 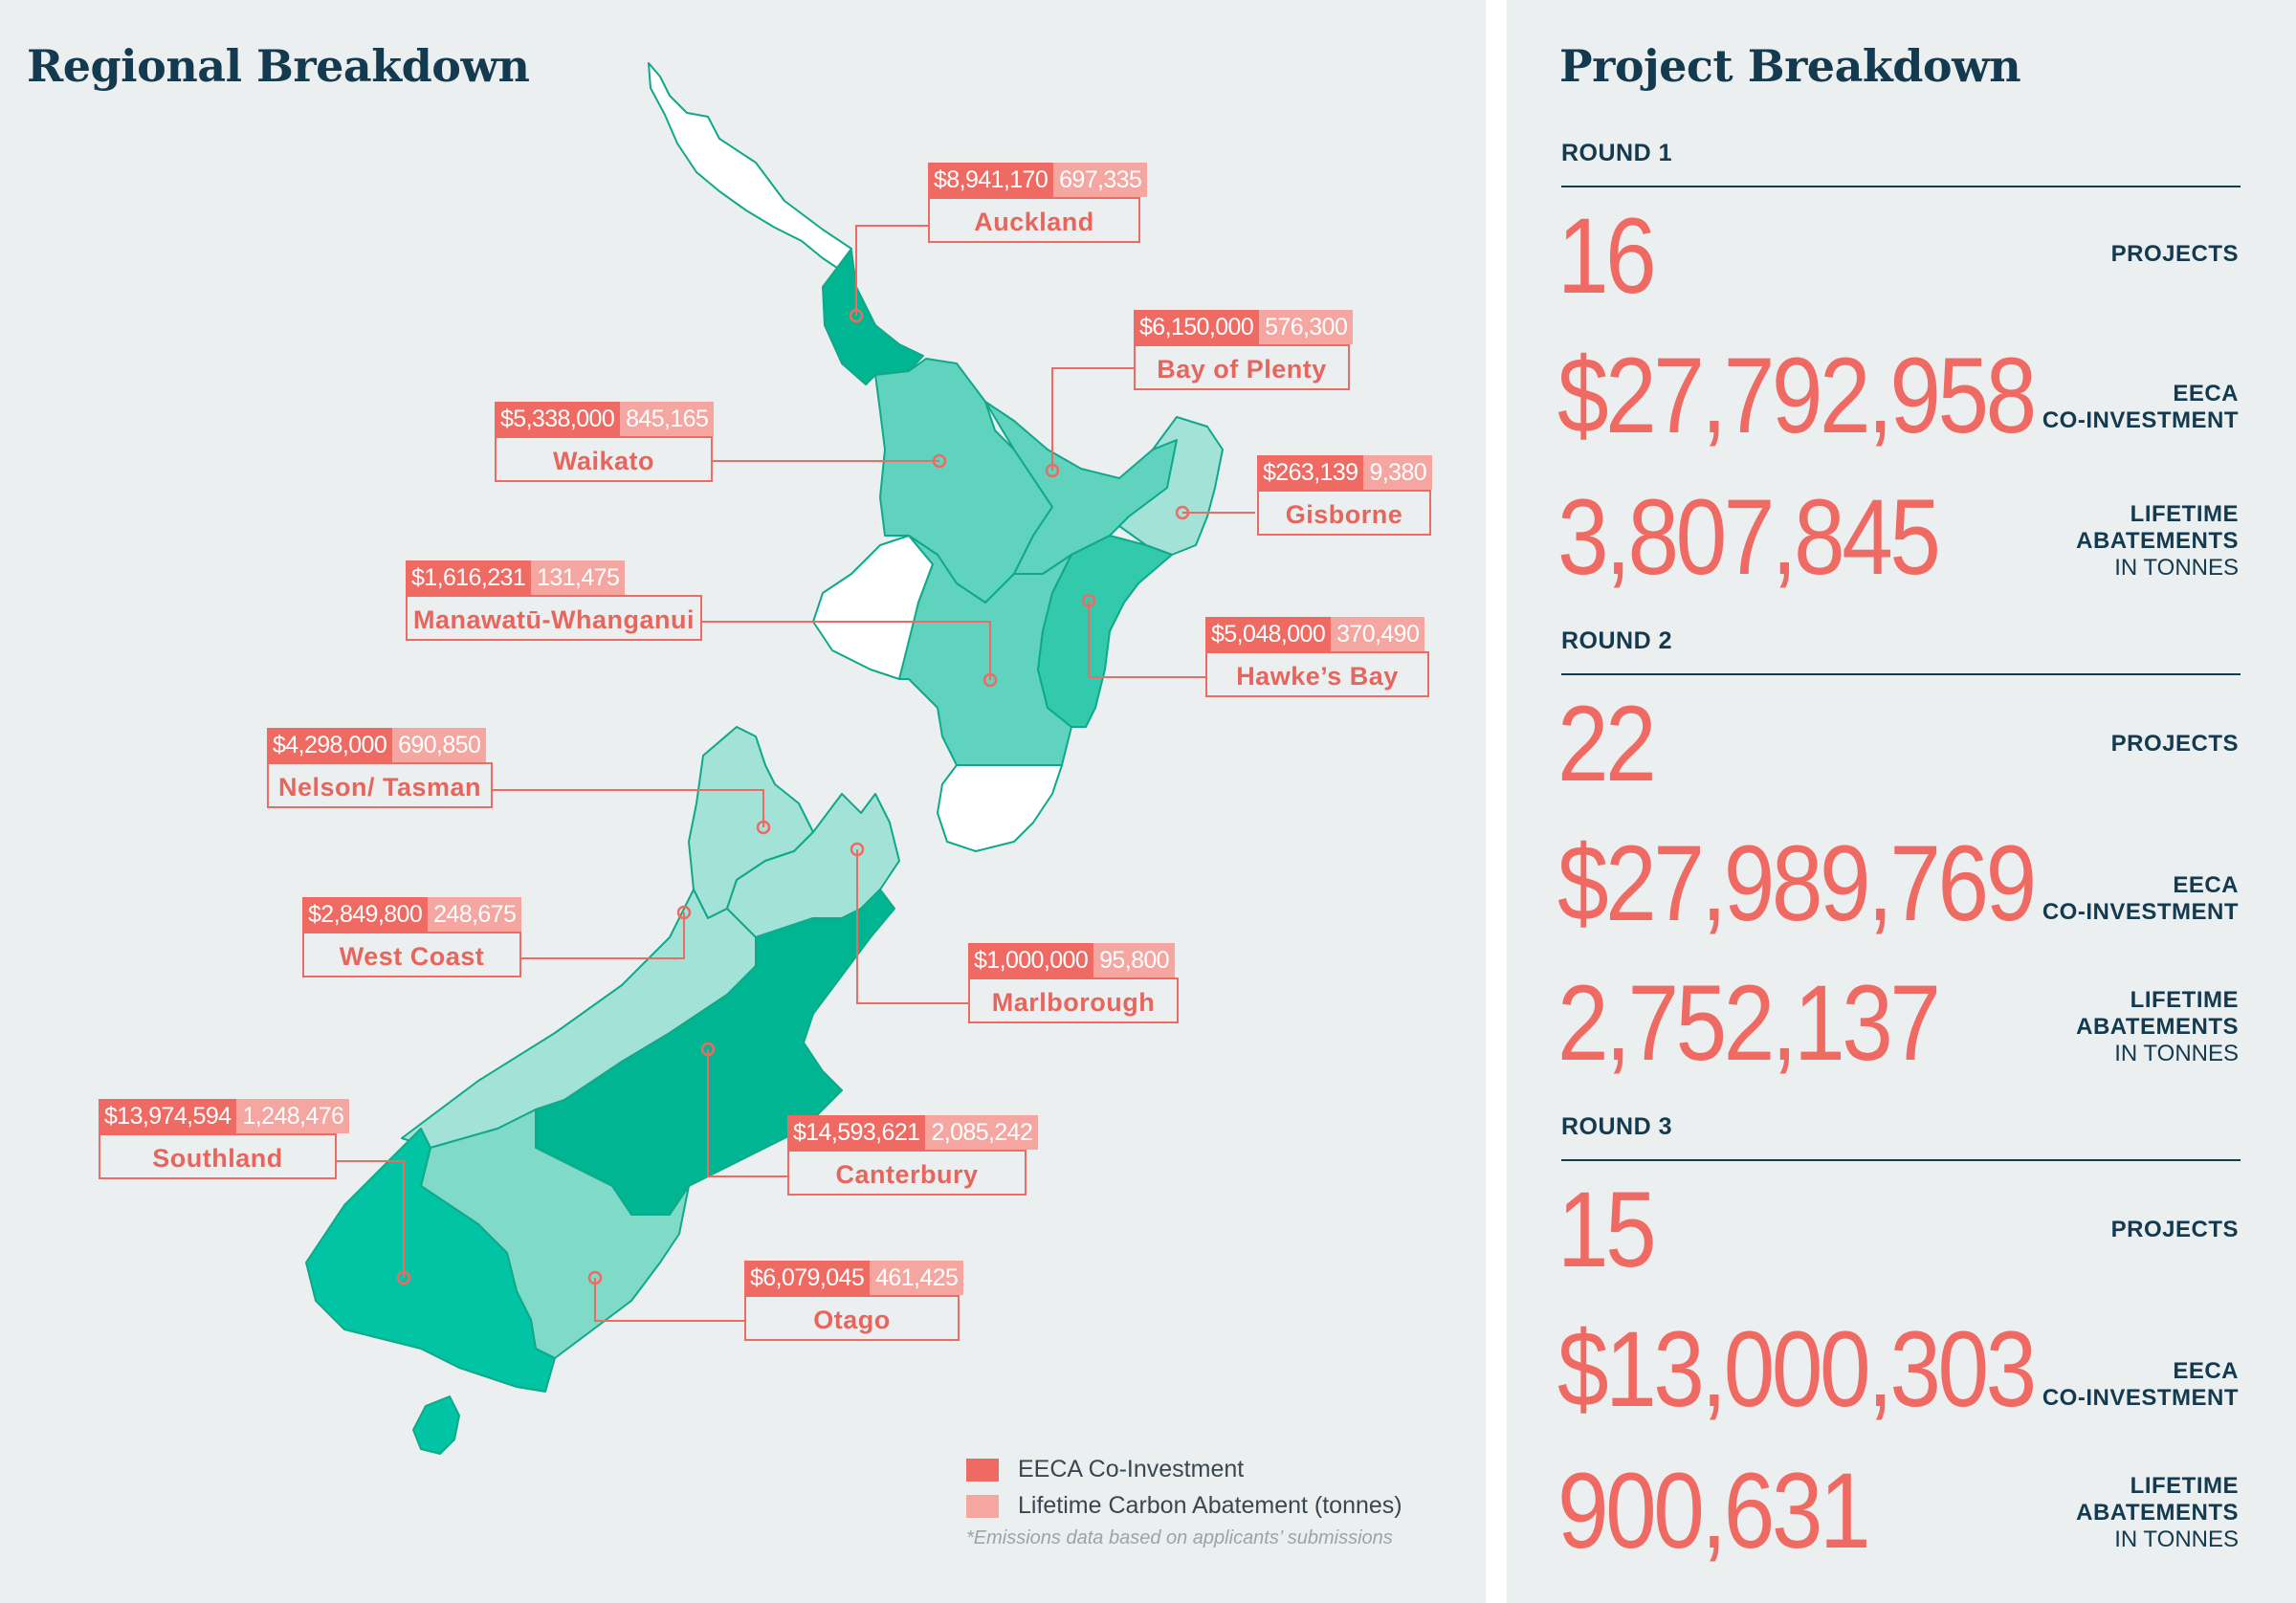 I want to click on legend-label: EECA Co-Investment, so click(x=1131, y=1469).